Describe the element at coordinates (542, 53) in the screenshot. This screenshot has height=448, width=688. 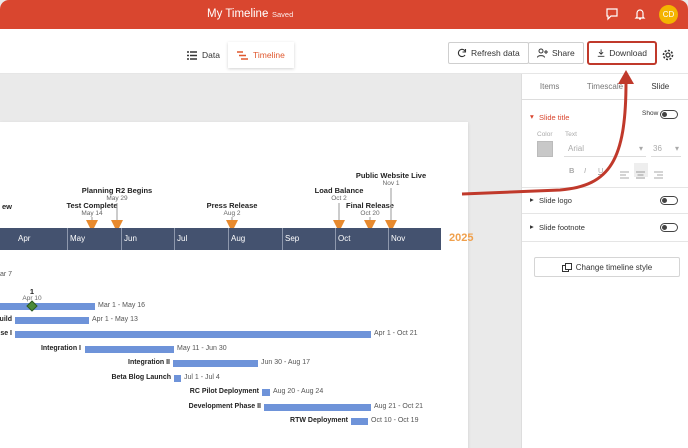
I see `add-user-icon` at that location.